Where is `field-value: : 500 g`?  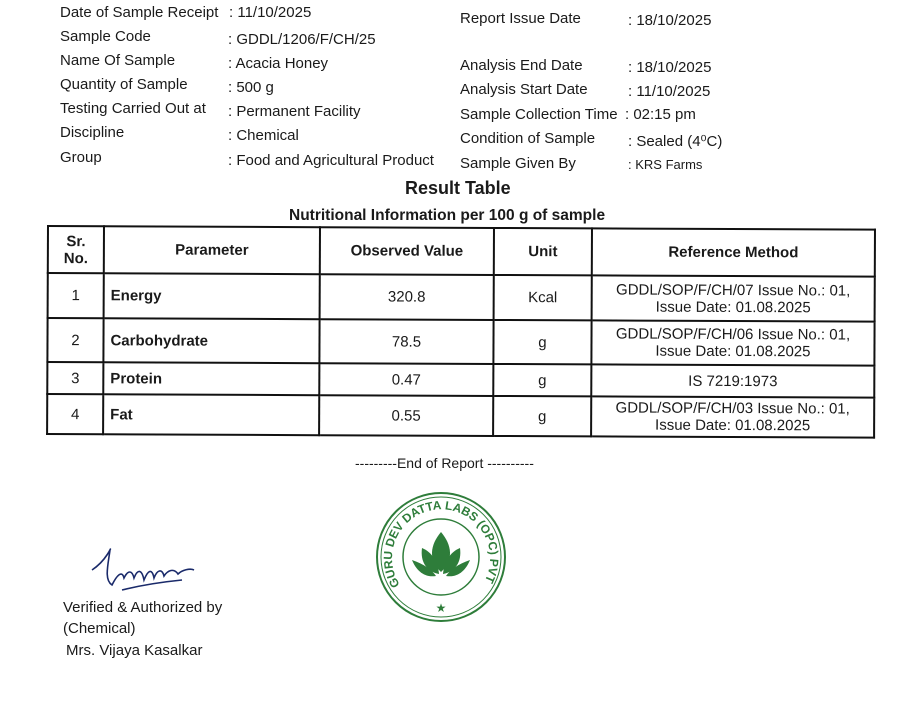
field-value: : 500 g is located at coordinates (251, 87).